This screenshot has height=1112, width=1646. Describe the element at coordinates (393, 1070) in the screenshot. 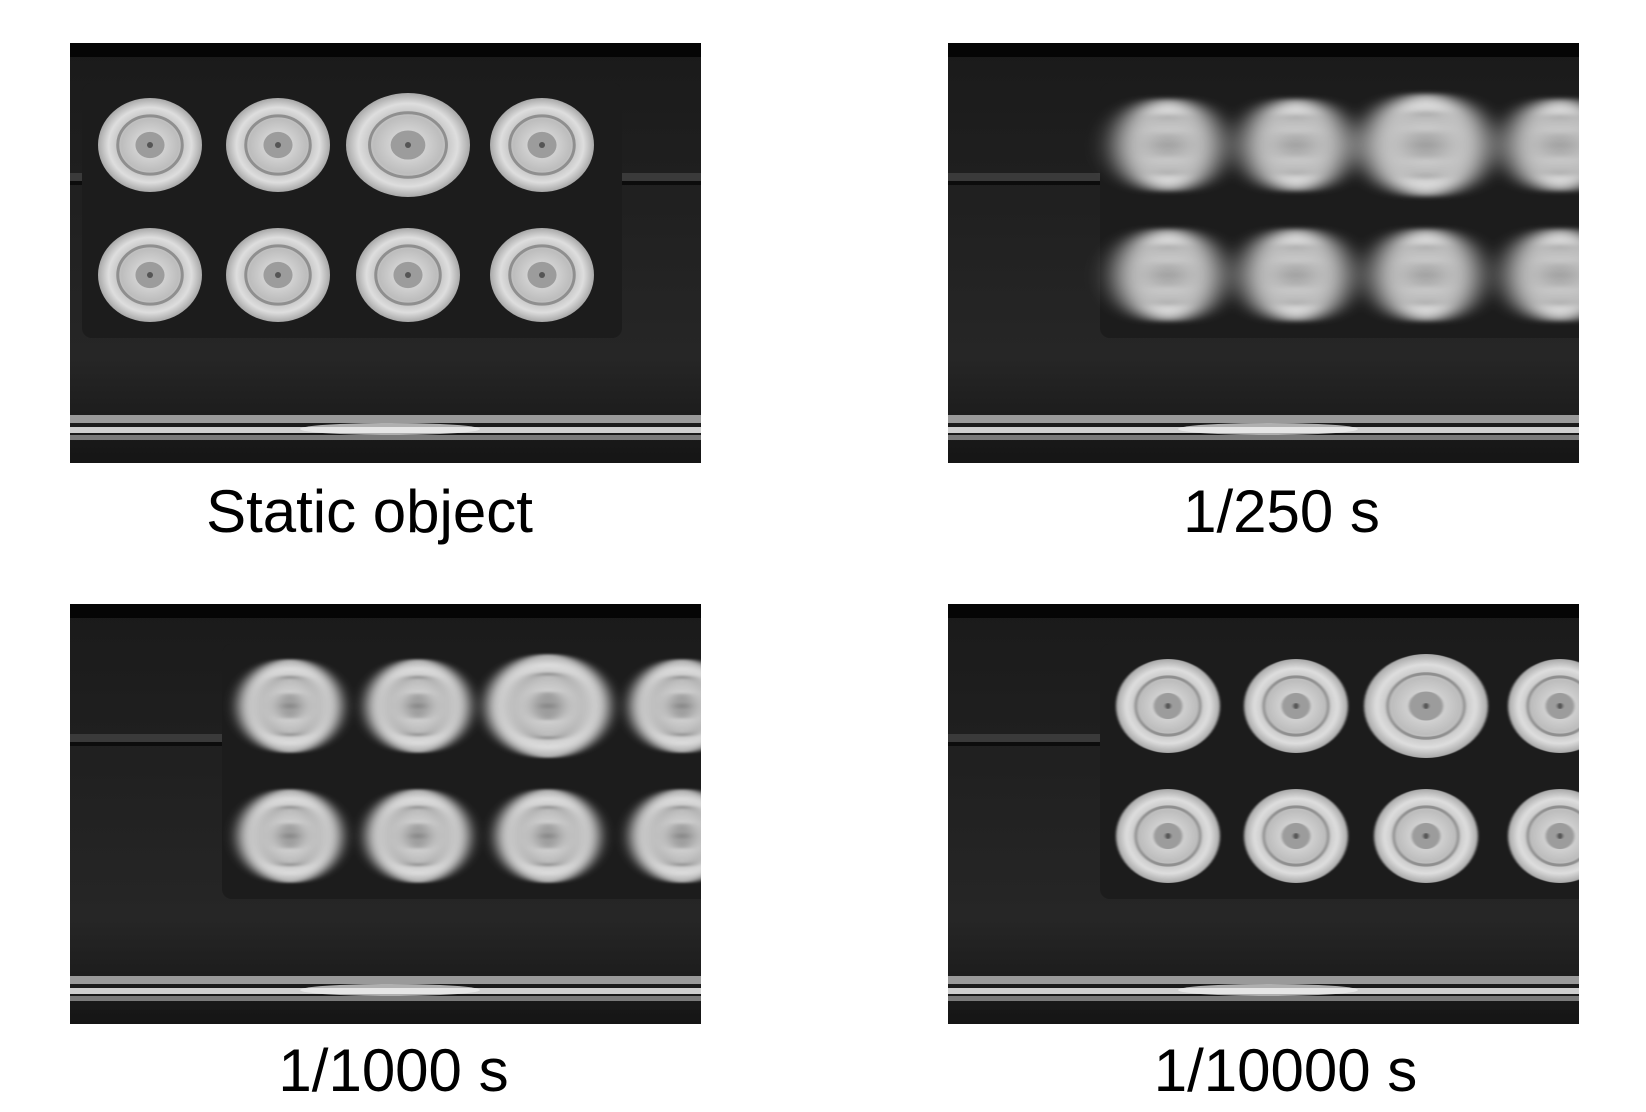

I see `caption-1-1000s: 1/1000 s` at that location.